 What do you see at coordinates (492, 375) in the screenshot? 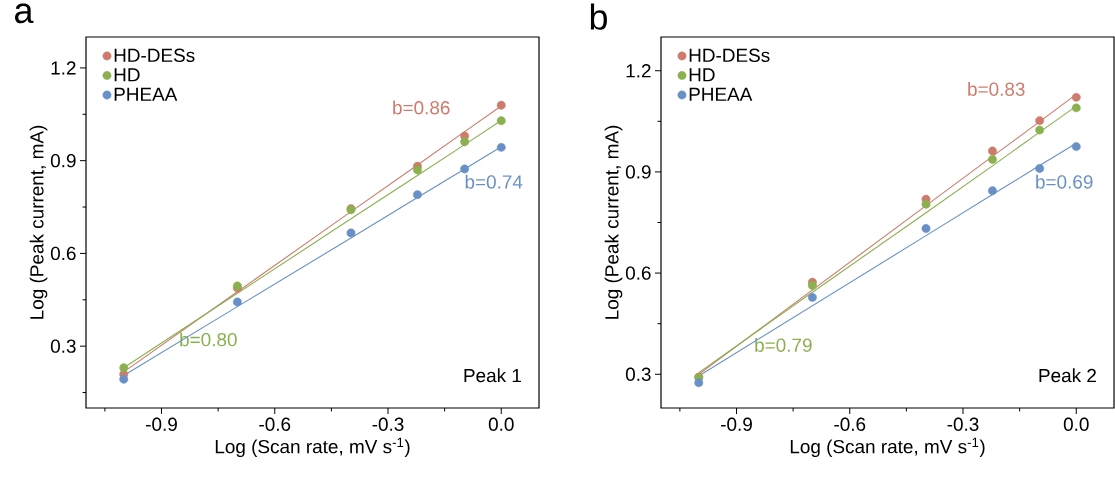
I see `annotation: Peak 1` at bounding box center [492, 375].